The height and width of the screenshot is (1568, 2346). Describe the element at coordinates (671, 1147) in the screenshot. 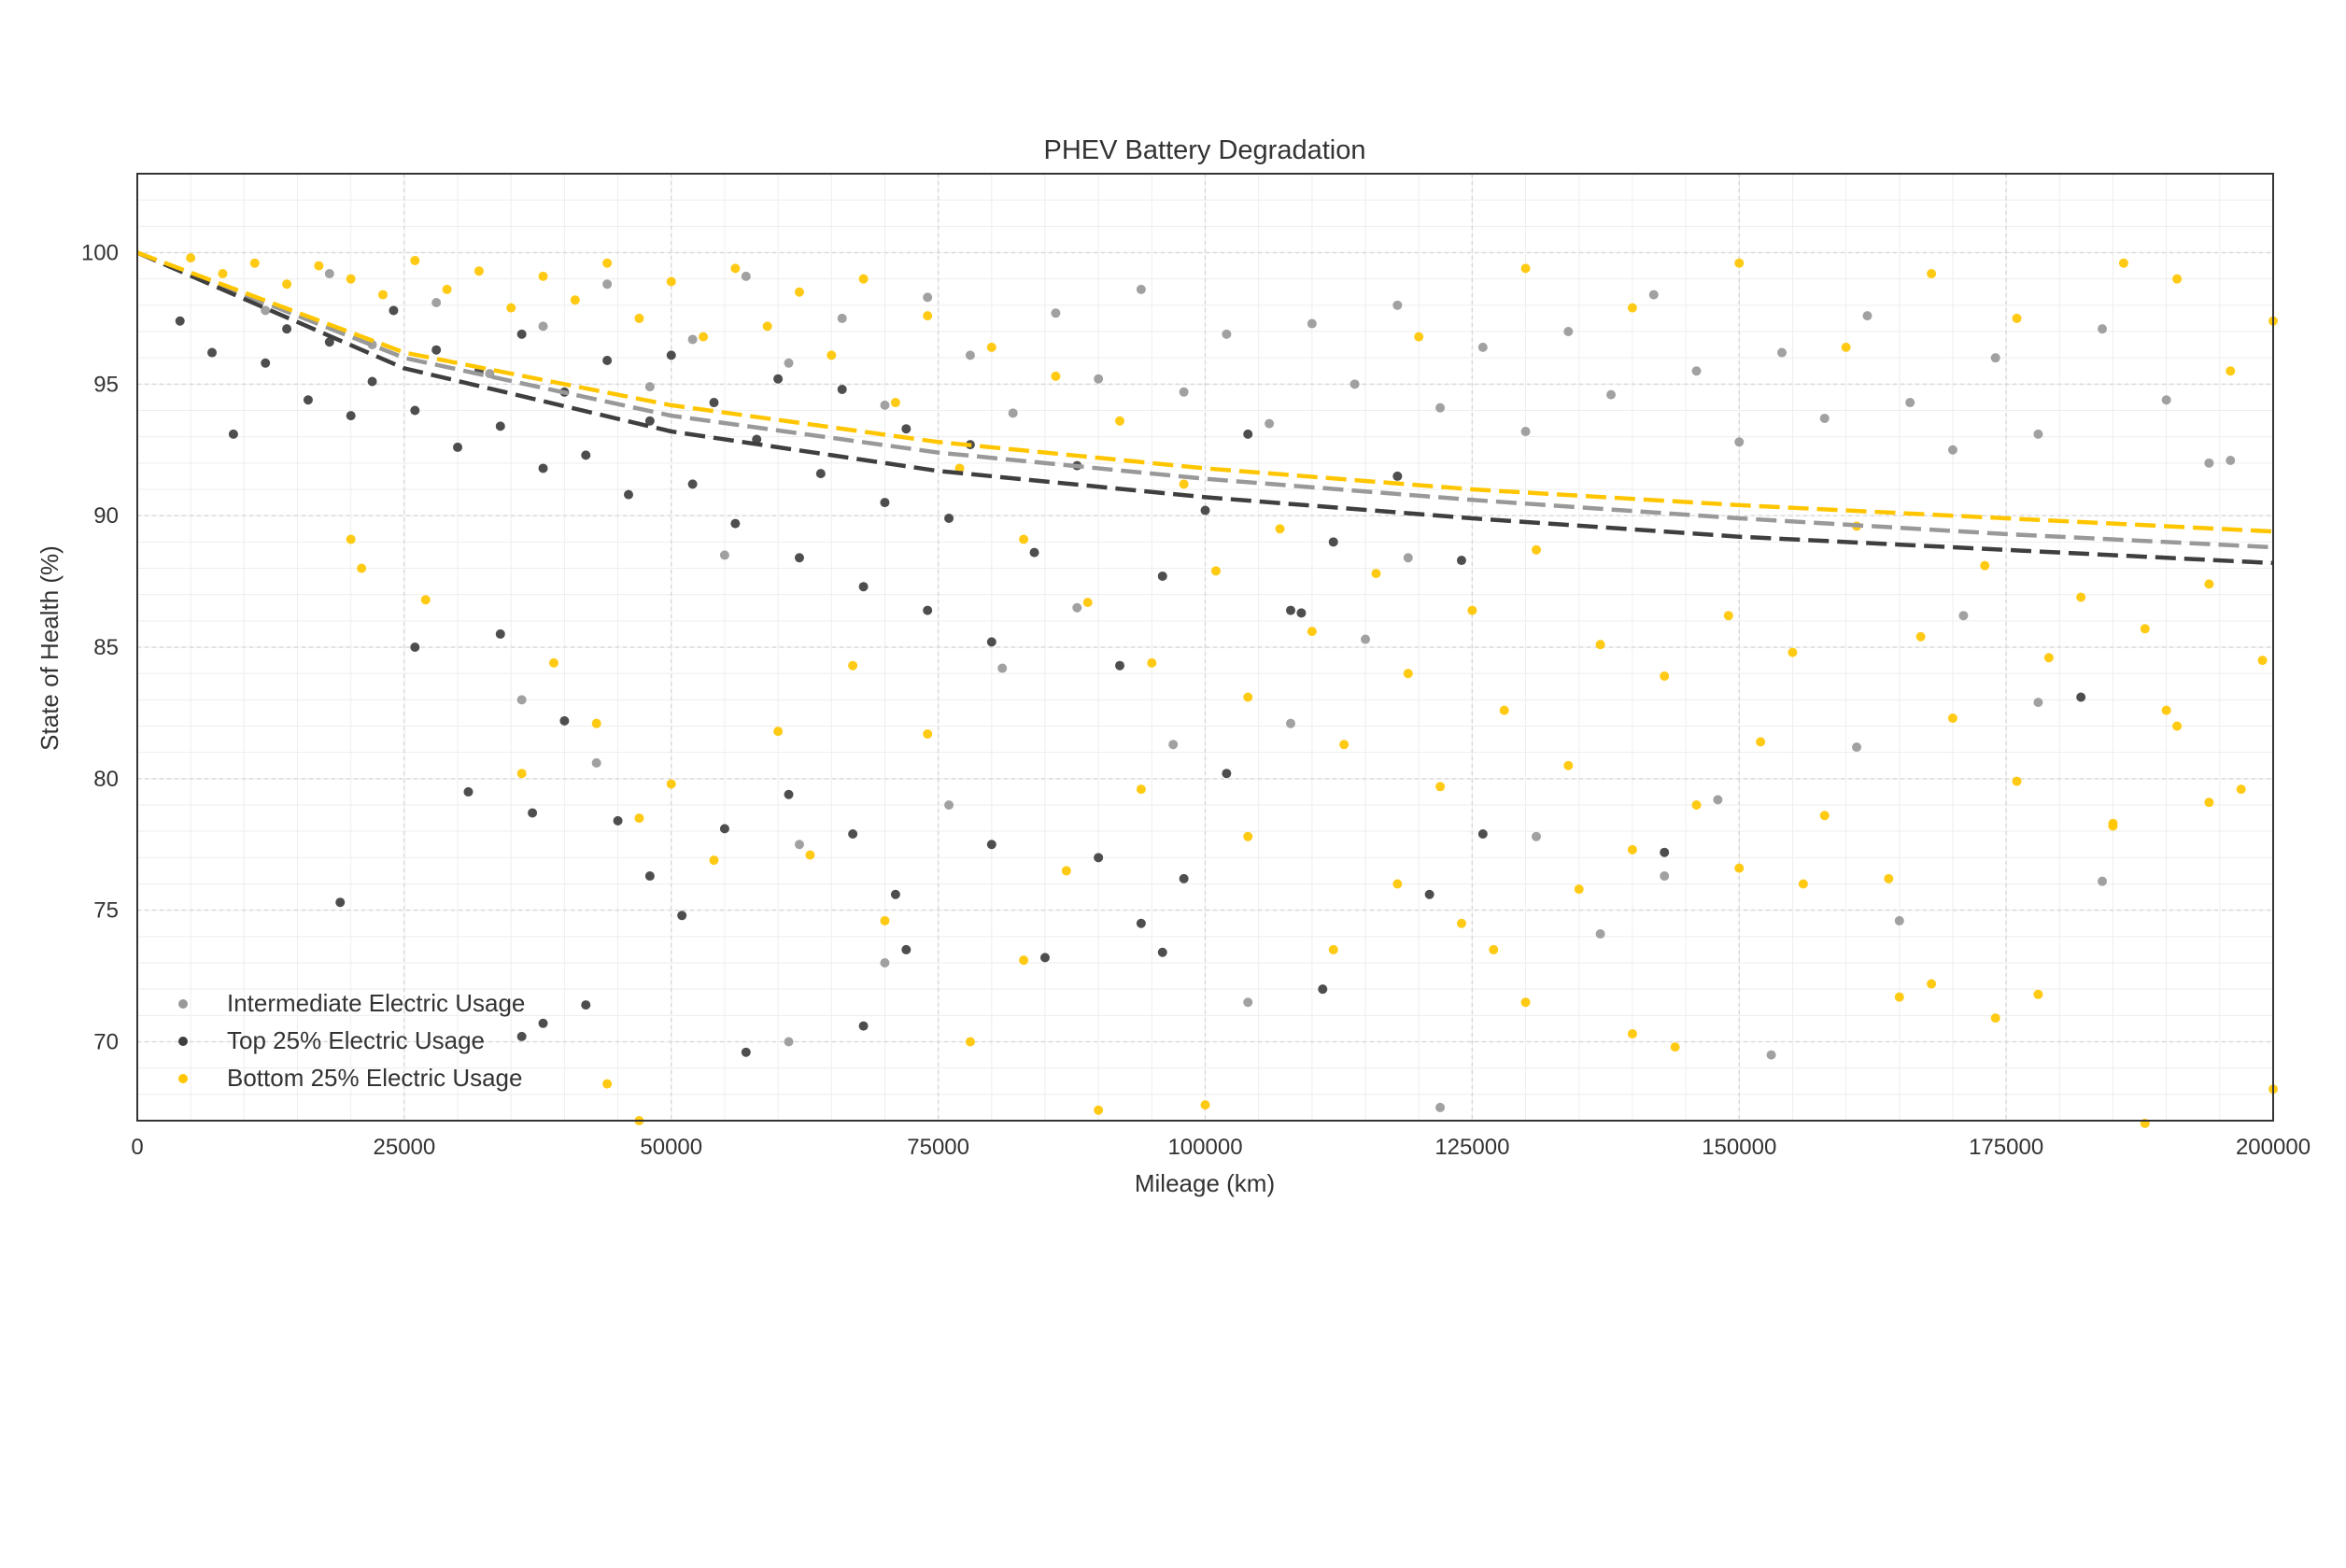

I see `x-tick-label: 50000` at that location.